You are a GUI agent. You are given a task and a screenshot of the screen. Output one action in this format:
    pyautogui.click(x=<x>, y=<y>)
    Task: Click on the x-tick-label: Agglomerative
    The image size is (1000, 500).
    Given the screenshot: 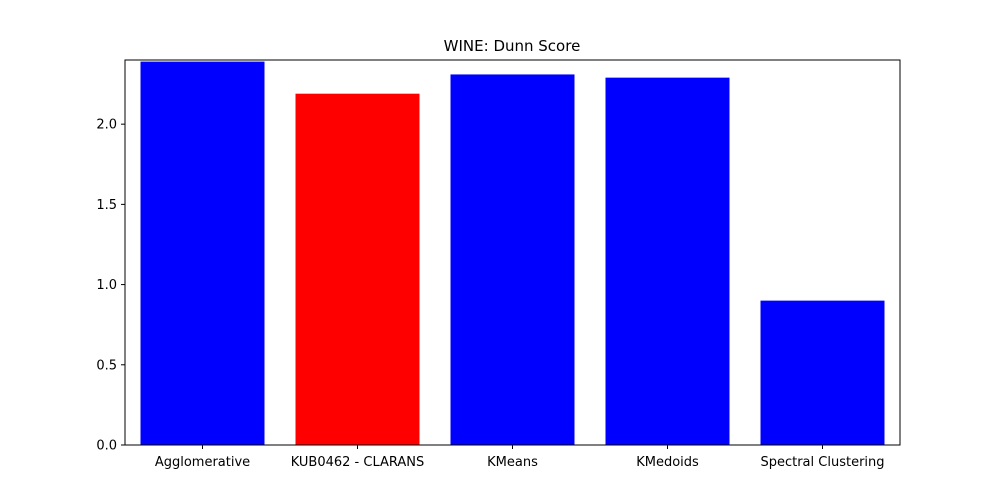 What is the action you would take?
    pyautogui.click(x=202, y=462)
    